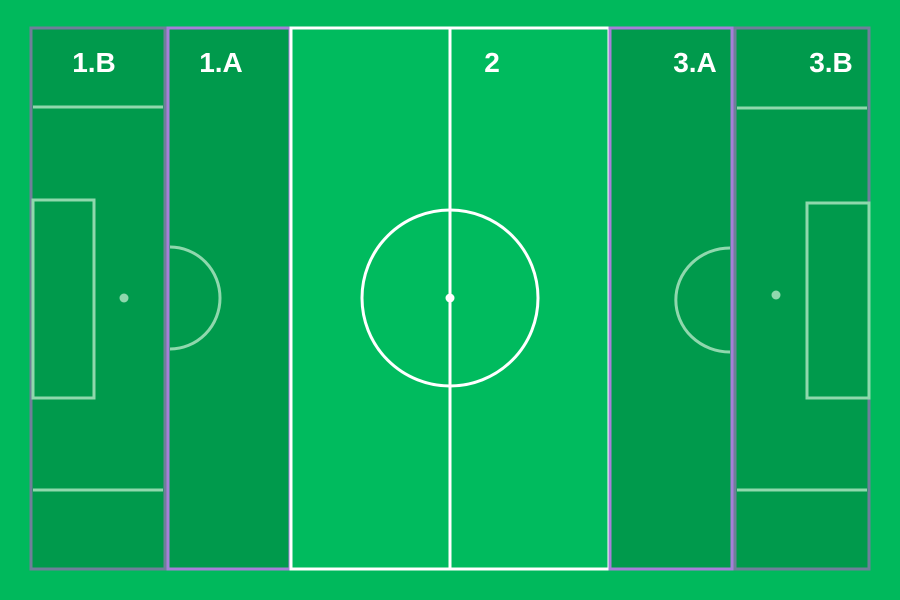 The width and height of the screenshot is (900, 600). Describe the element at coordinates (776, 295) in the screenshot. I see `right-penalty-spot` at that location.